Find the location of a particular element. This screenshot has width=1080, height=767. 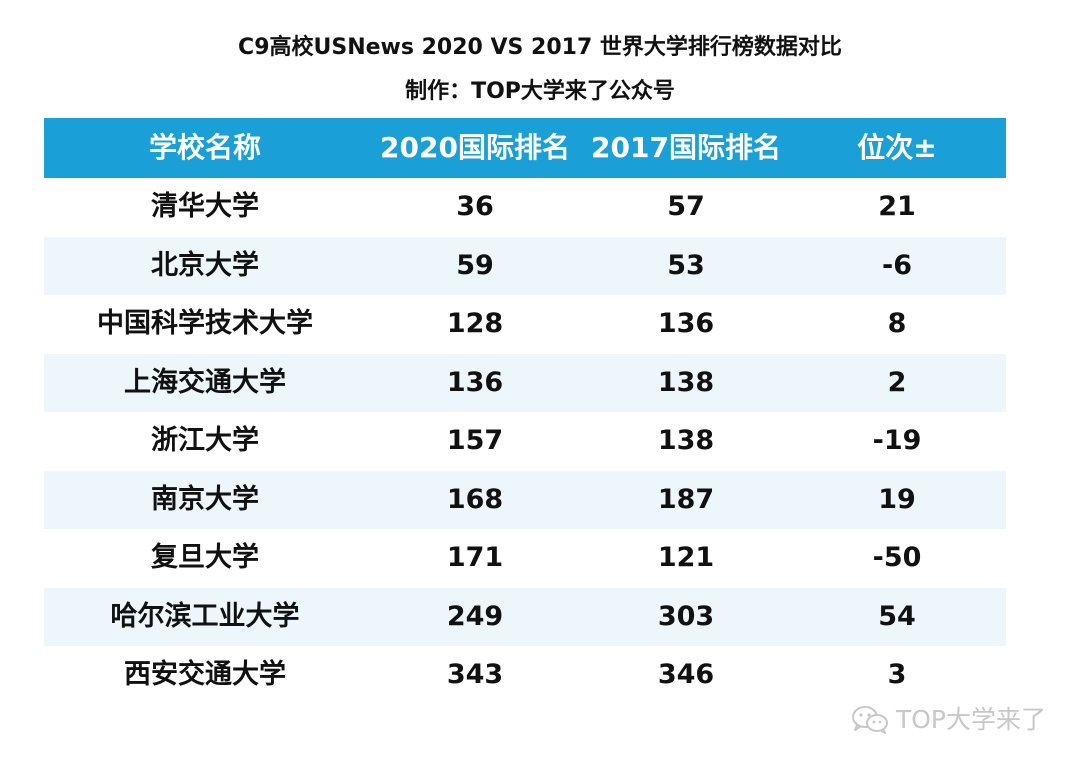

rank-2017-cell: 57 is located at coordinates (686, 207).